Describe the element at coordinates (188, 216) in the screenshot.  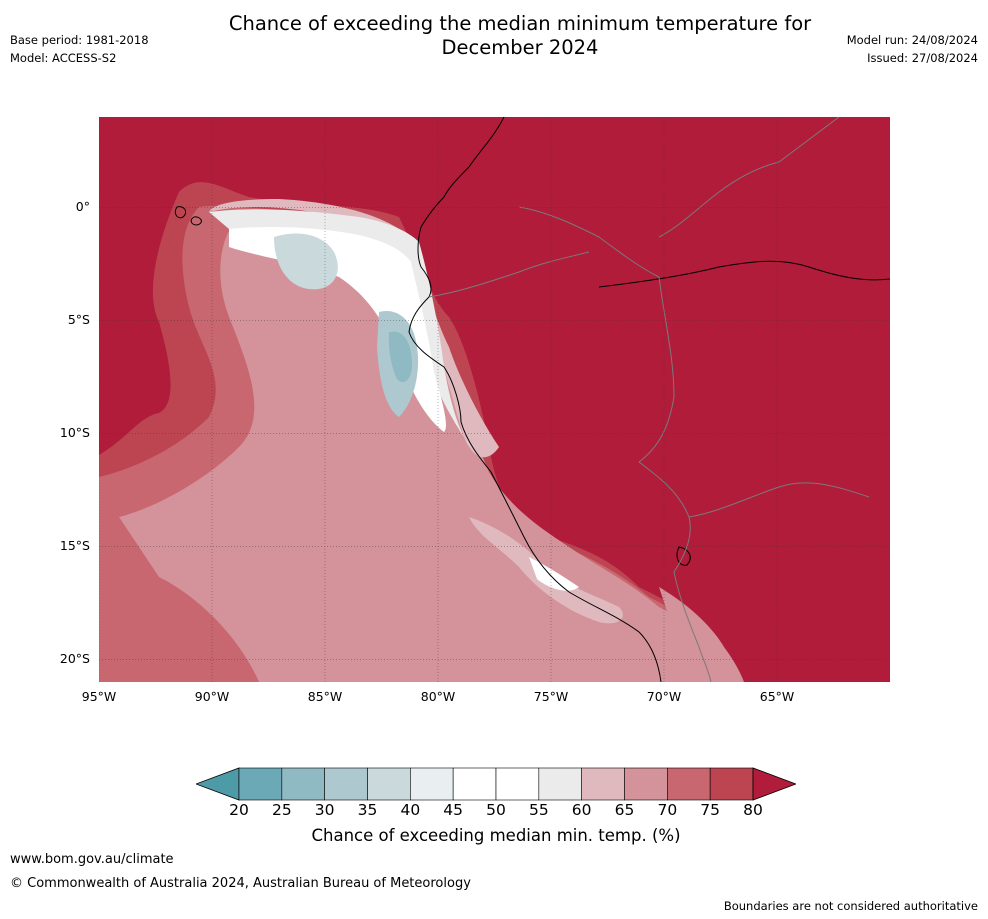
I see `coast-galapagos` at that location.